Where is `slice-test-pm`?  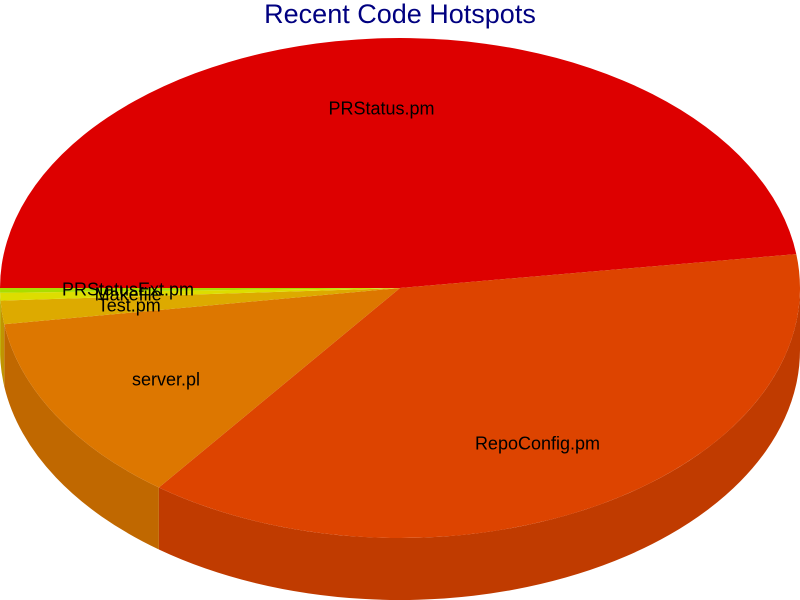 slice-test-pm is located at coordinates (200, 306).